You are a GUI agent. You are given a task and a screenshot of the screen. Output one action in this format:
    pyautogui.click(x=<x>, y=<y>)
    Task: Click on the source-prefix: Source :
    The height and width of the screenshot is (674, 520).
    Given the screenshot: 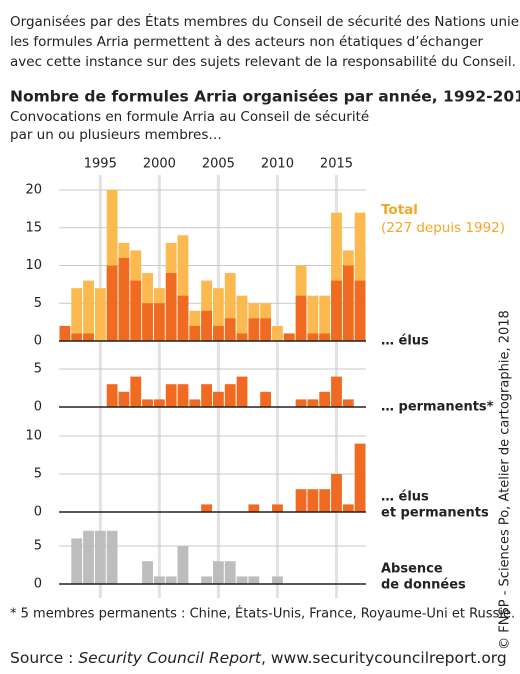 What is the action you would take?
    pyautogui.click(x=44, y=658)
    